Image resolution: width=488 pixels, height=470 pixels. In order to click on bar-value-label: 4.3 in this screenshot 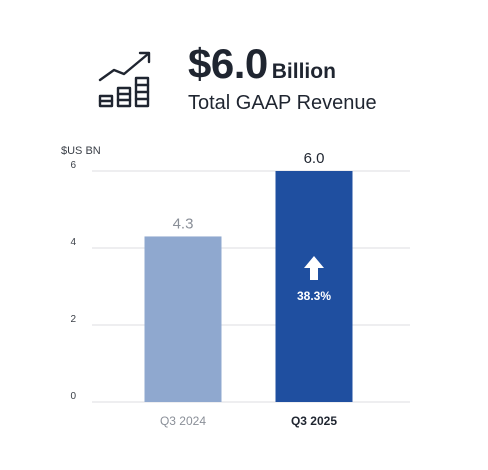, I will do `click(183, 223)`.